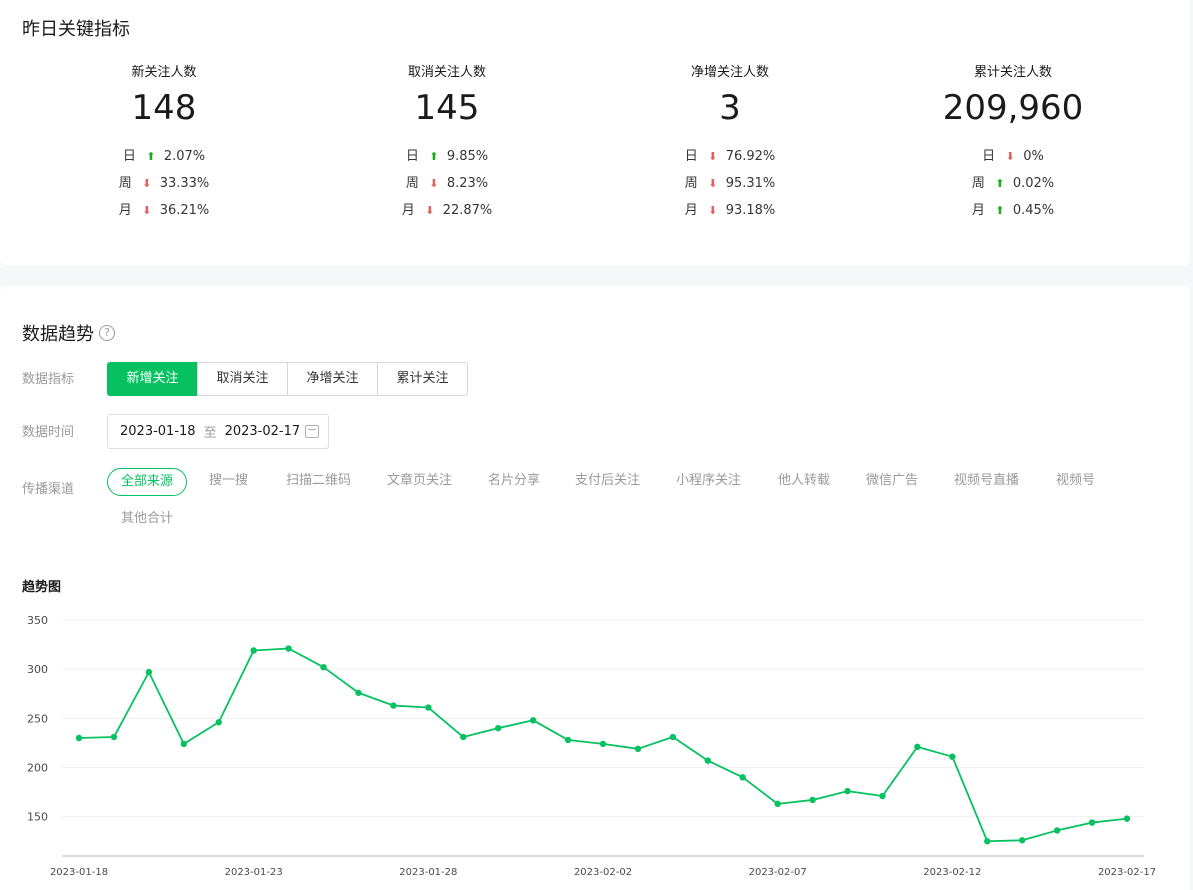  Describe the element at coordinates (229, 480) in the screenshot. I see `channel-1: 搜一搜` at that location.